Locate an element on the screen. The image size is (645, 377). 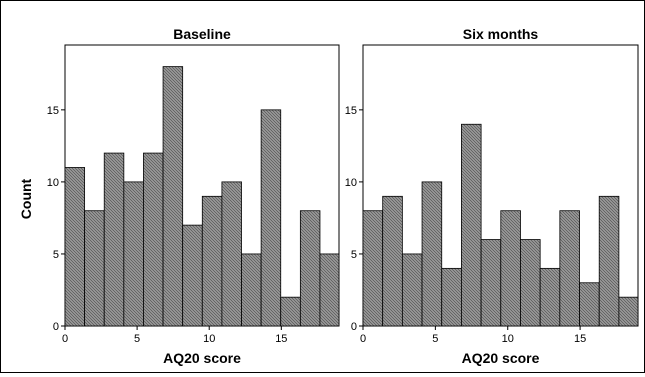
x-axis-label-2: AQ20 score is located at coordinates (501, 358).